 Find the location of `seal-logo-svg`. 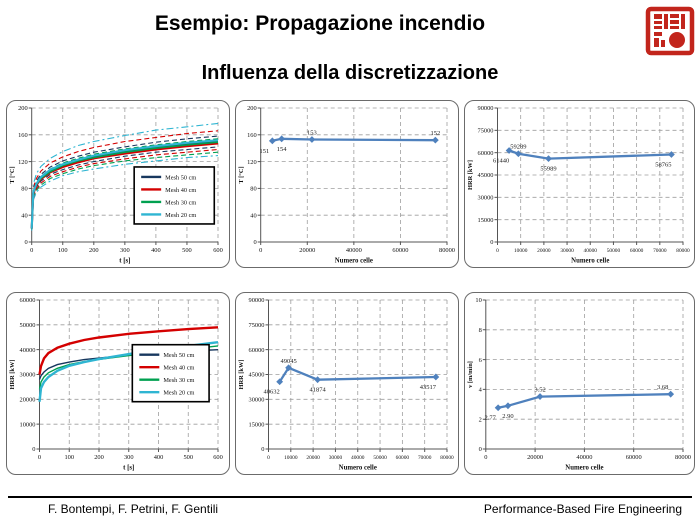

seal-logo-svg is located at coordinates (670, 31).